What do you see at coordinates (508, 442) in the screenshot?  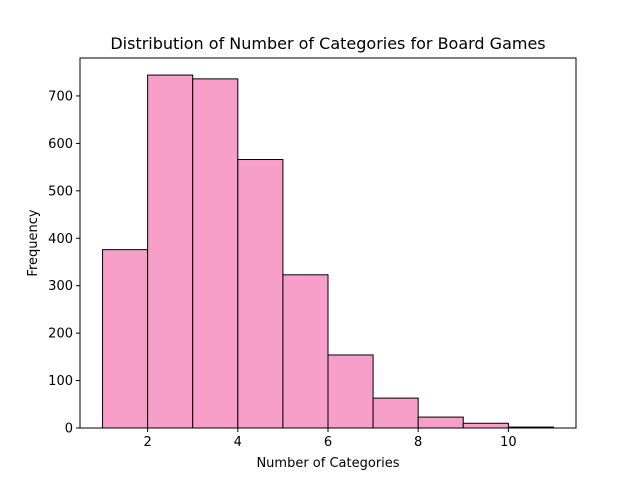 I see `x-tick-label: 10` at bounding box center [508, 442].